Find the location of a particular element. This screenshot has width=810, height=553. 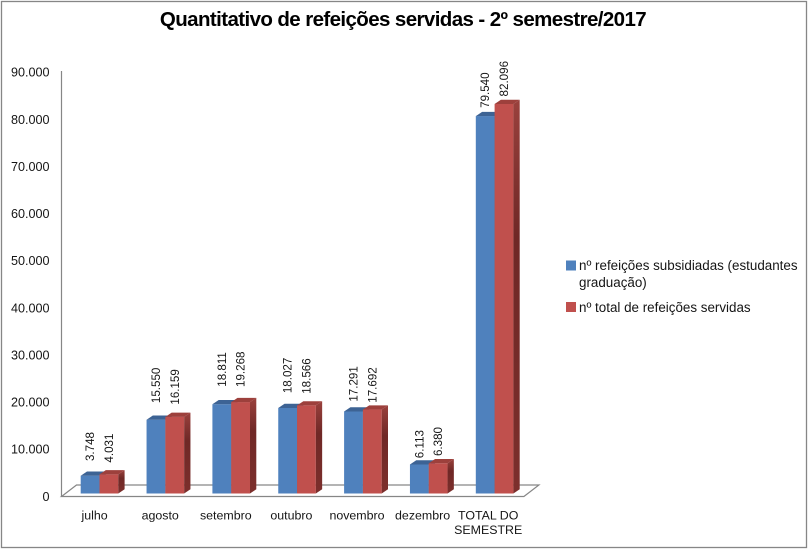

svg-text: 50.000 is located at coordinates (30, 261).